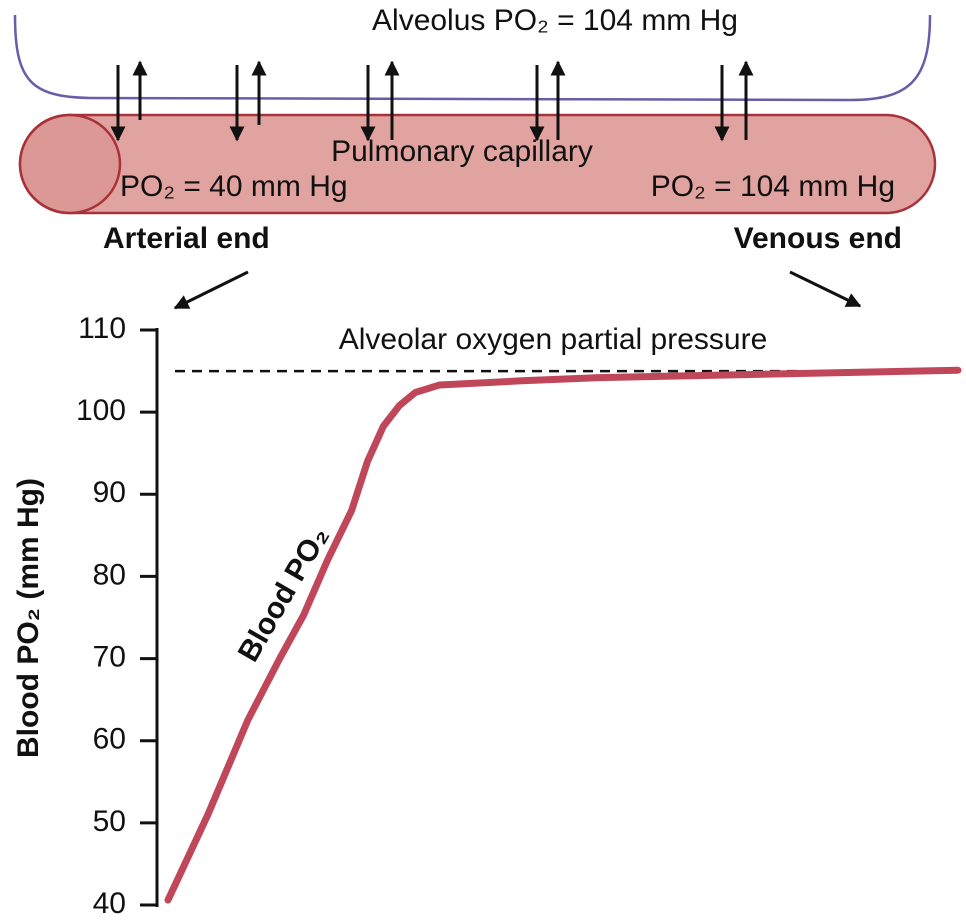 This screenshot has height=920, width=966. What do you see at coordinates (109, 739) in the screenshot?
I see `y-tick-label: 60` at bounding box center [109, 739].